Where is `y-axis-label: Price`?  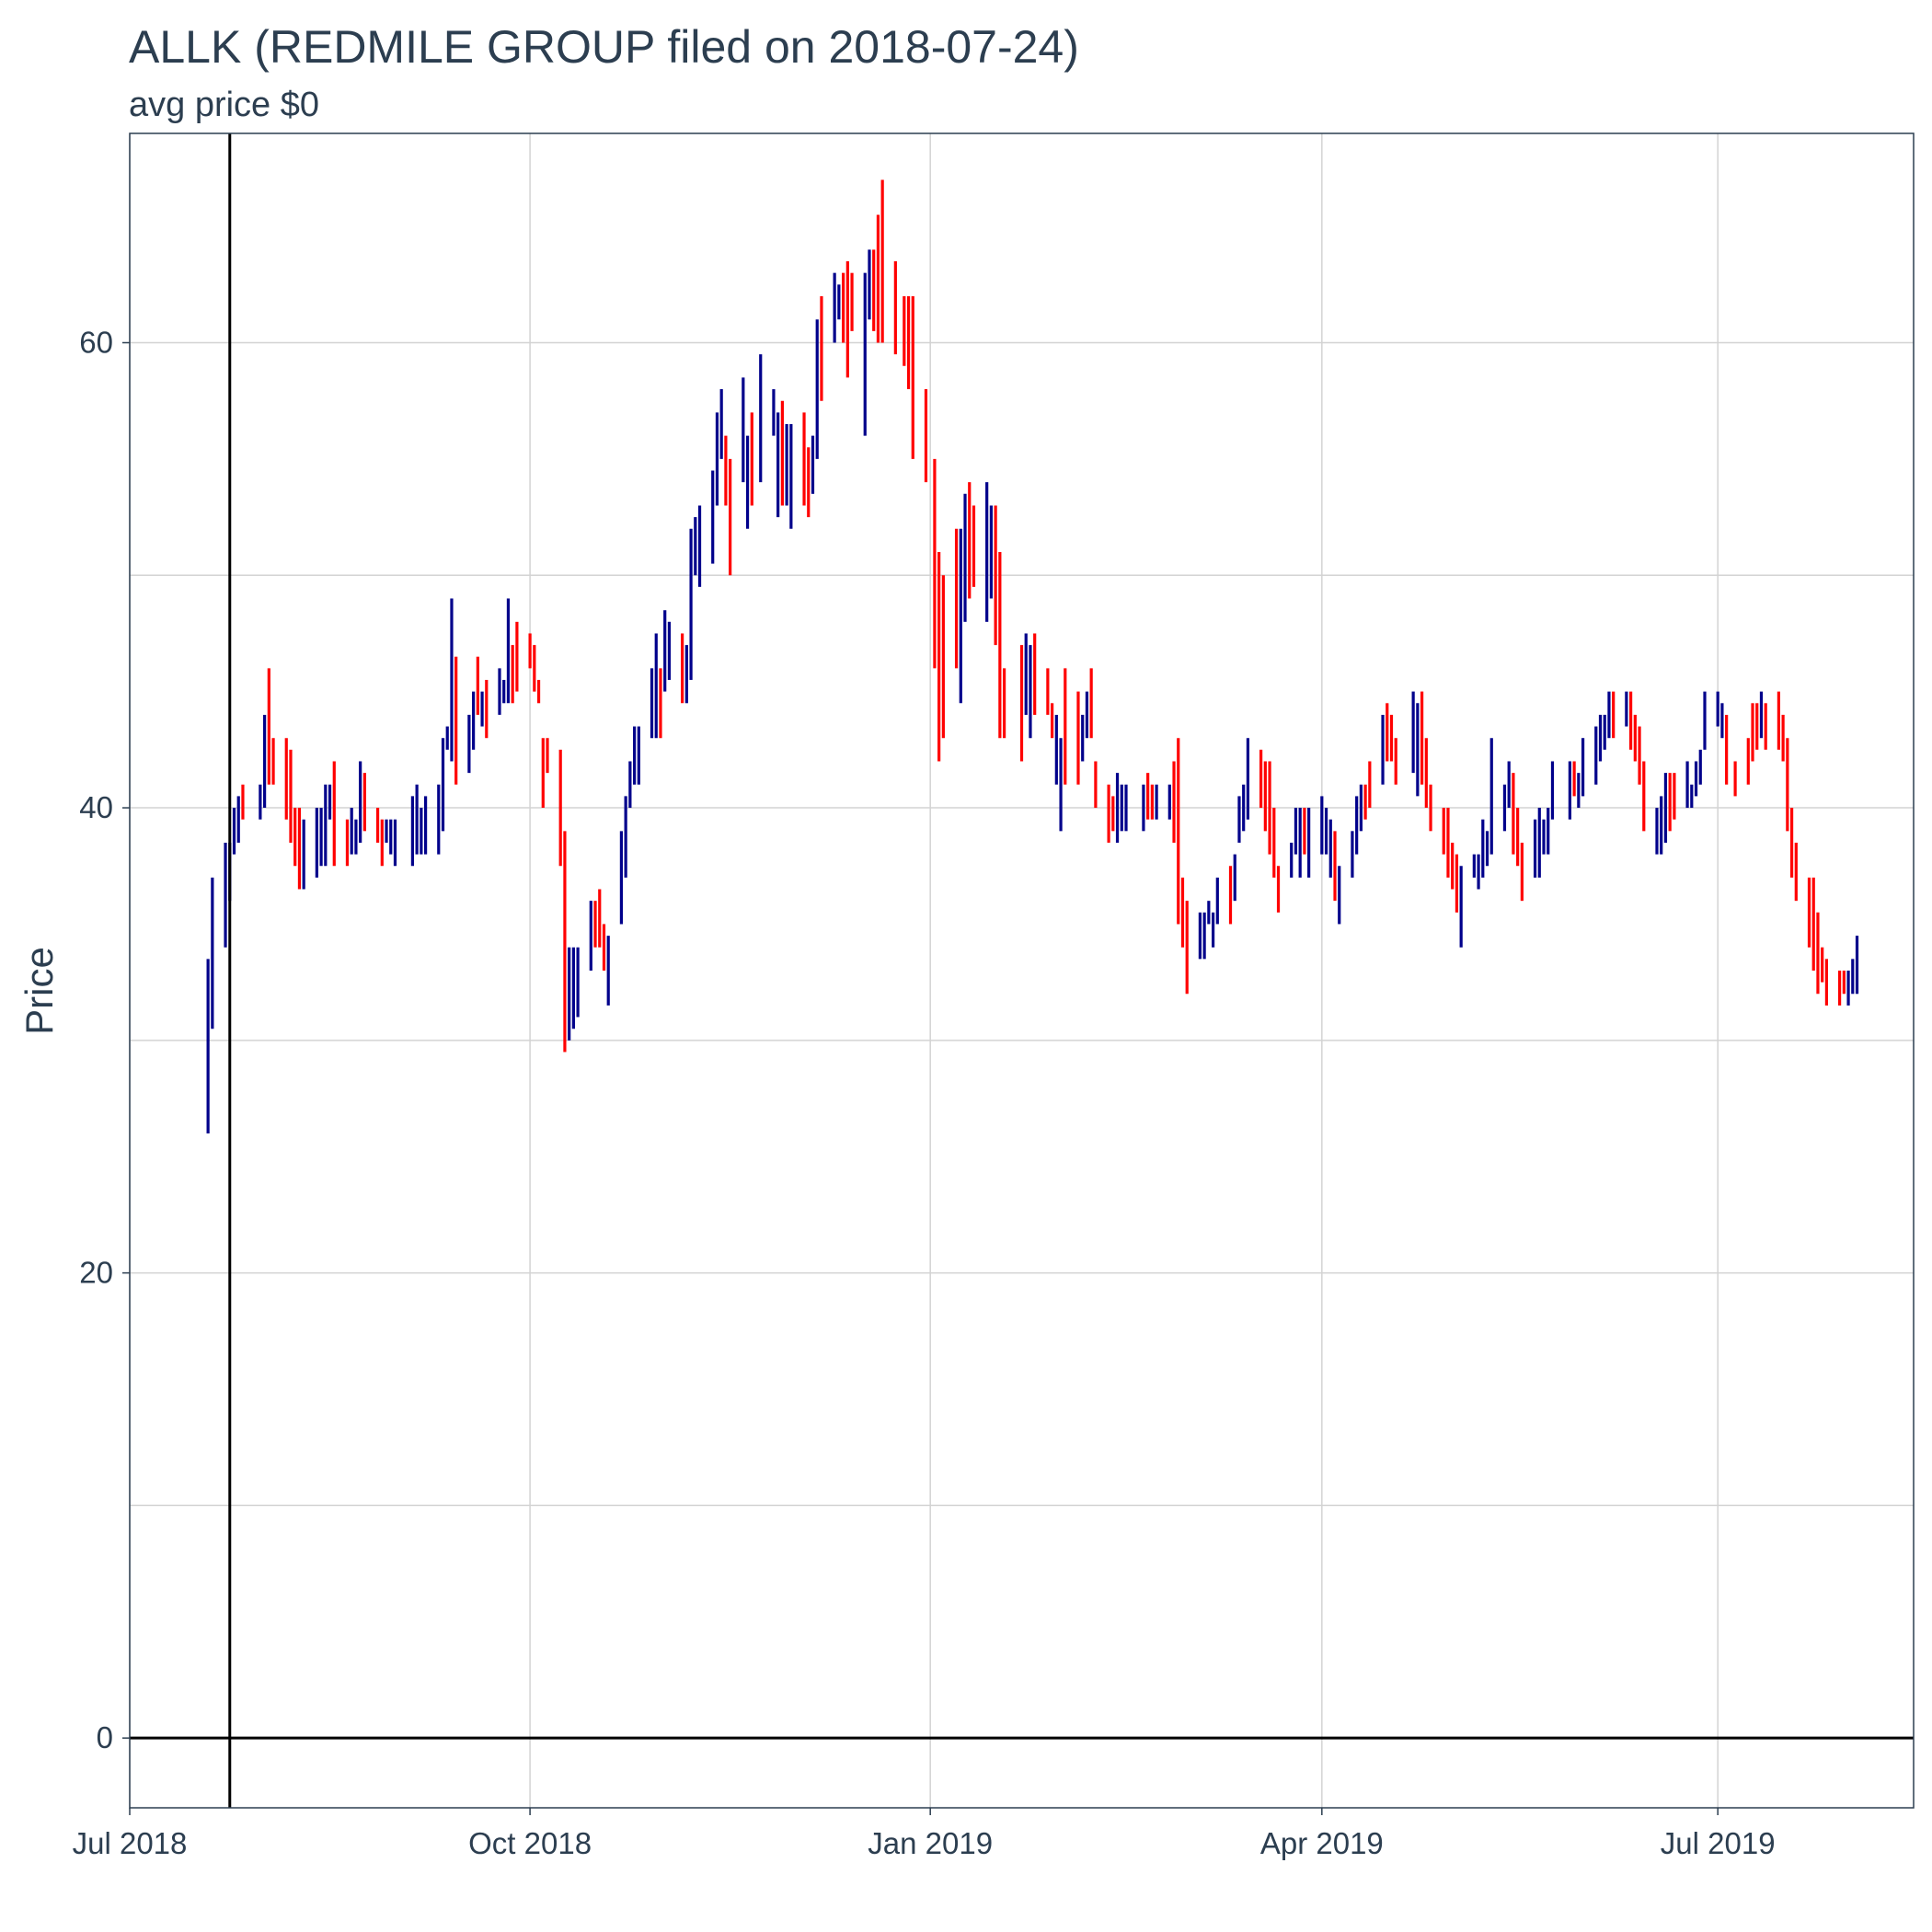 y-axis-label: Price is located at coordinates (39, 991).